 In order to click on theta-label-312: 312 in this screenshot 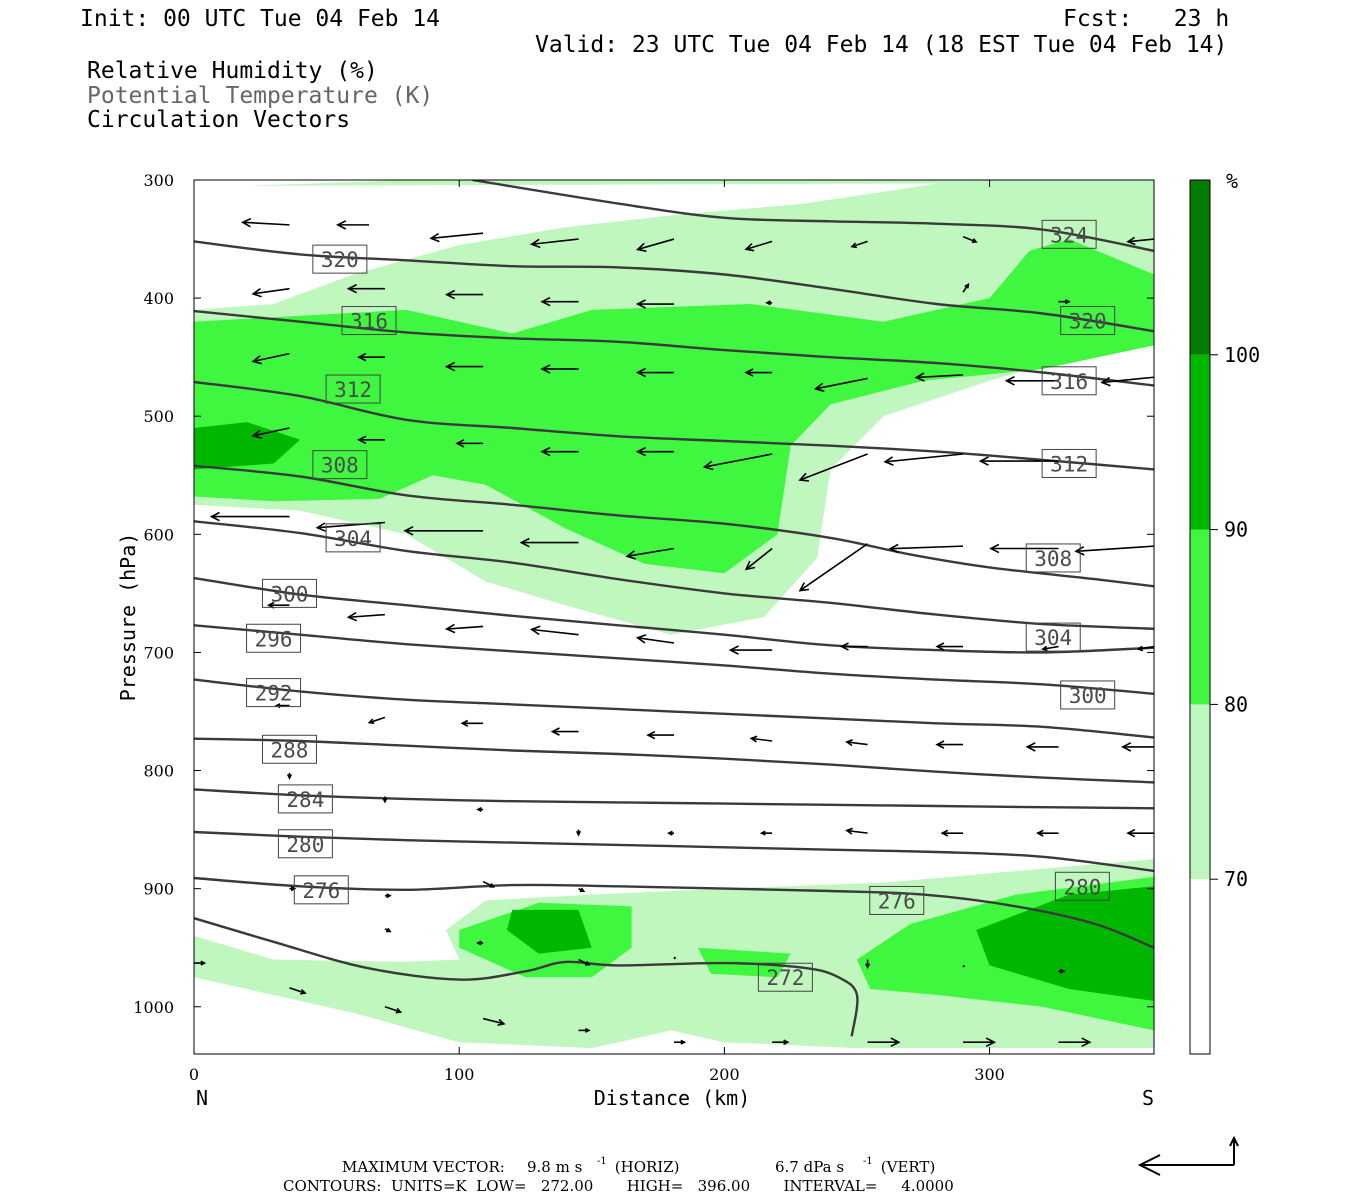, I will do `click(1069, 463)`.